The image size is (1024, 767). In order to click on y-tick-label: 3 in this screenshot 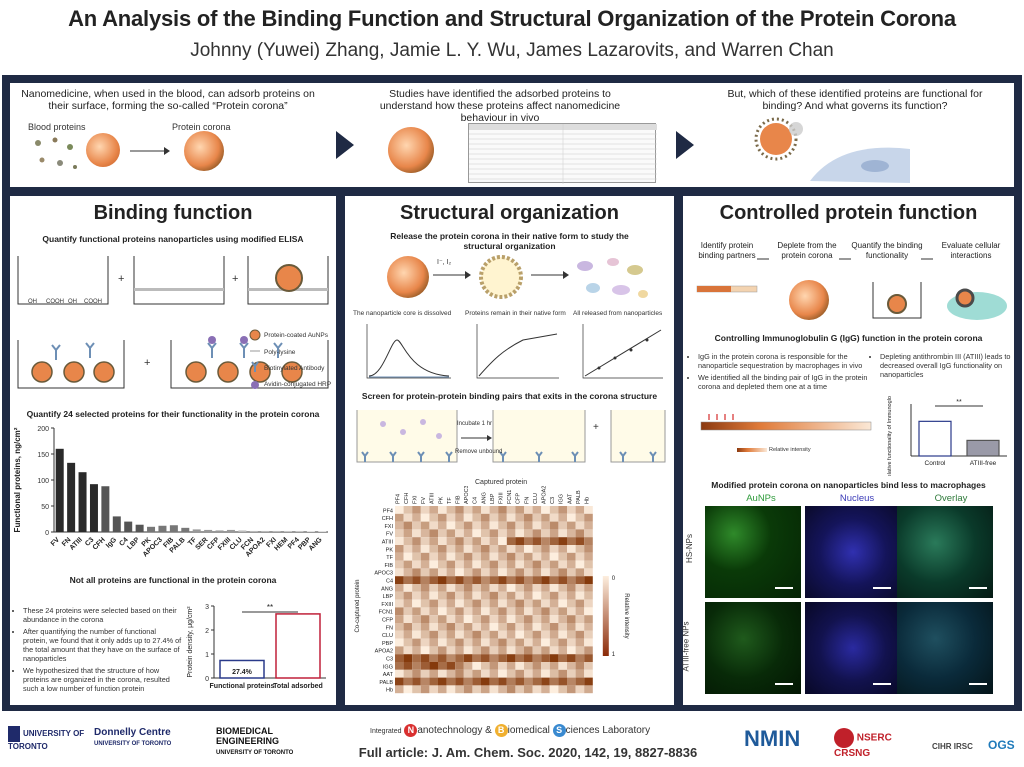, I will do `click(207, 607)`.